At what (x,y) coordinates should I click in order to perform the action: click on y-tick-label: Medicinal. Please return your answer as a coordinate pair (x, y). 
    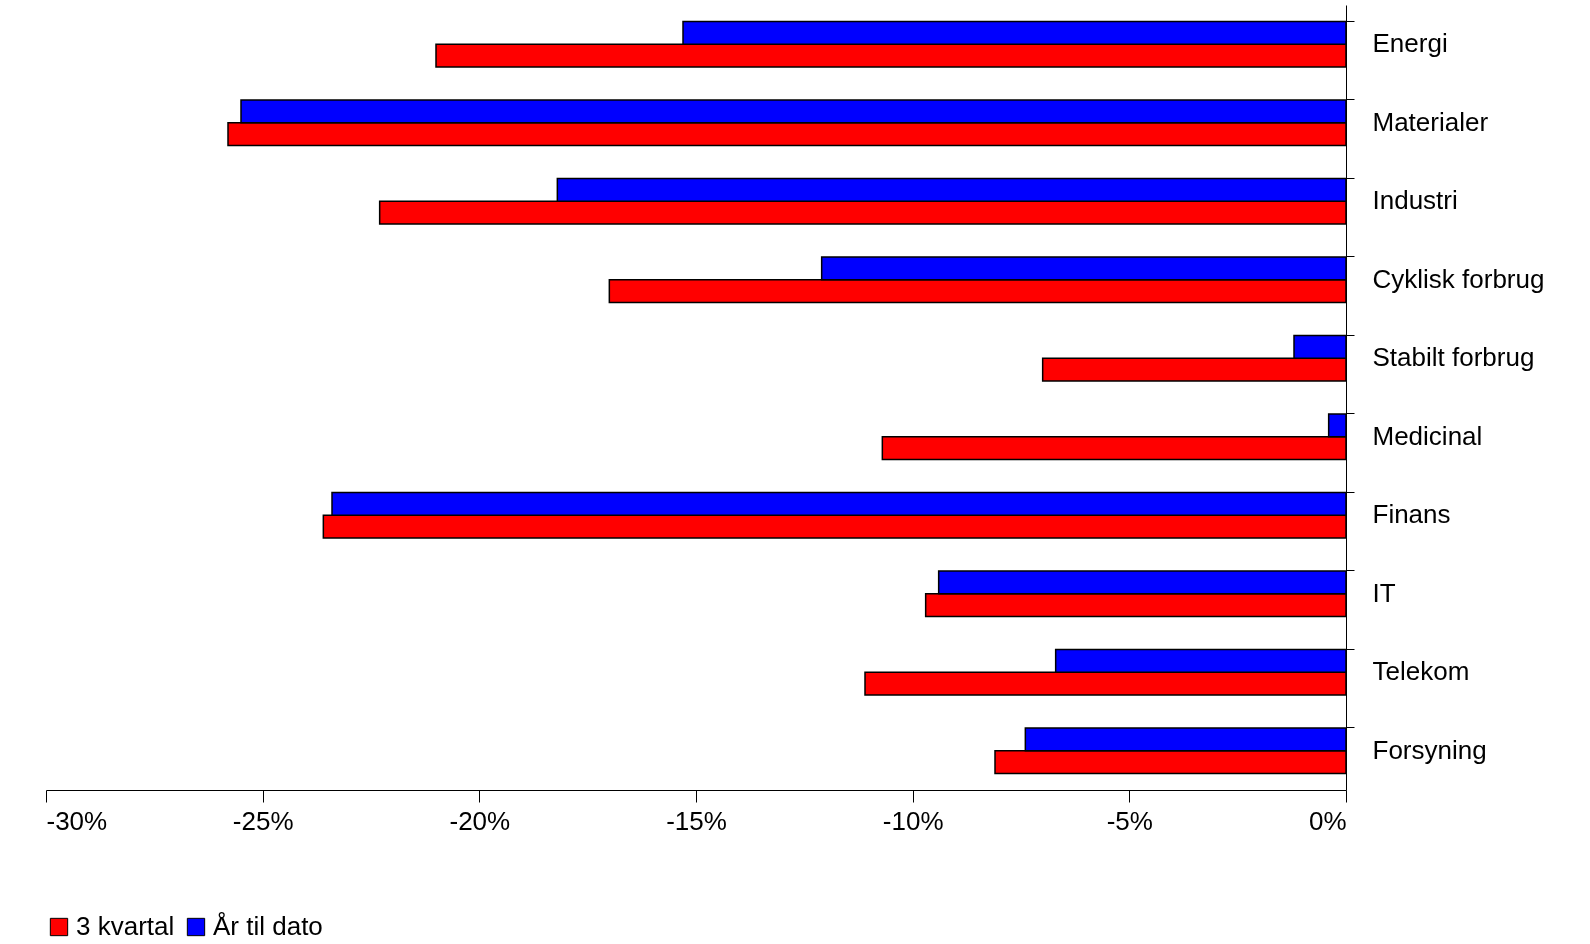
    Looking at the image, I should click on (1427, 435).